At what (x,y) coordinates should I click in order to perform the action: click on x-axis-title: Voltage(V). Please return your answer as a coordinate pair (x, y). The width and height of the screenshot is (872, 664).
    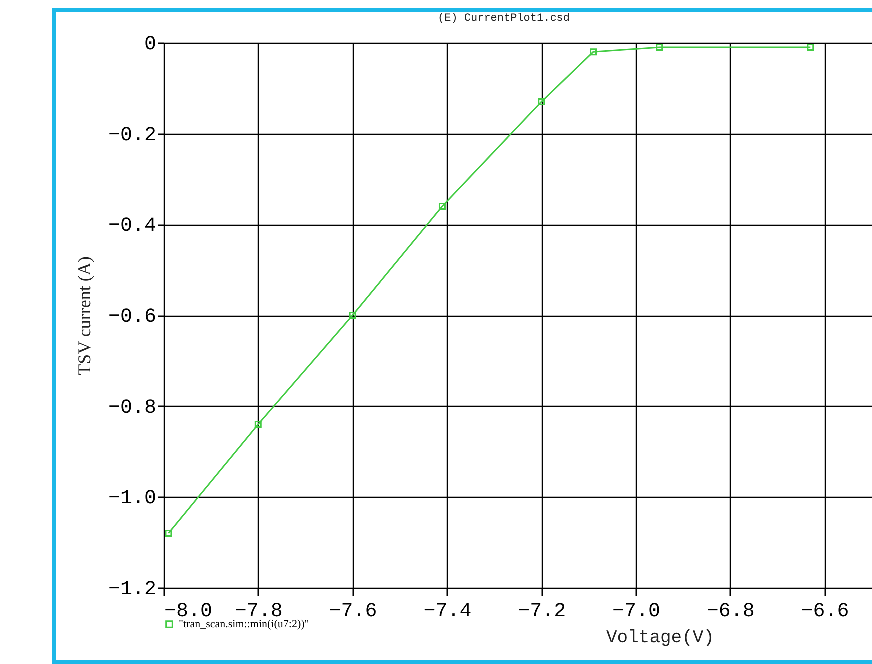
    Looking at the image, I should click on (660, 638).